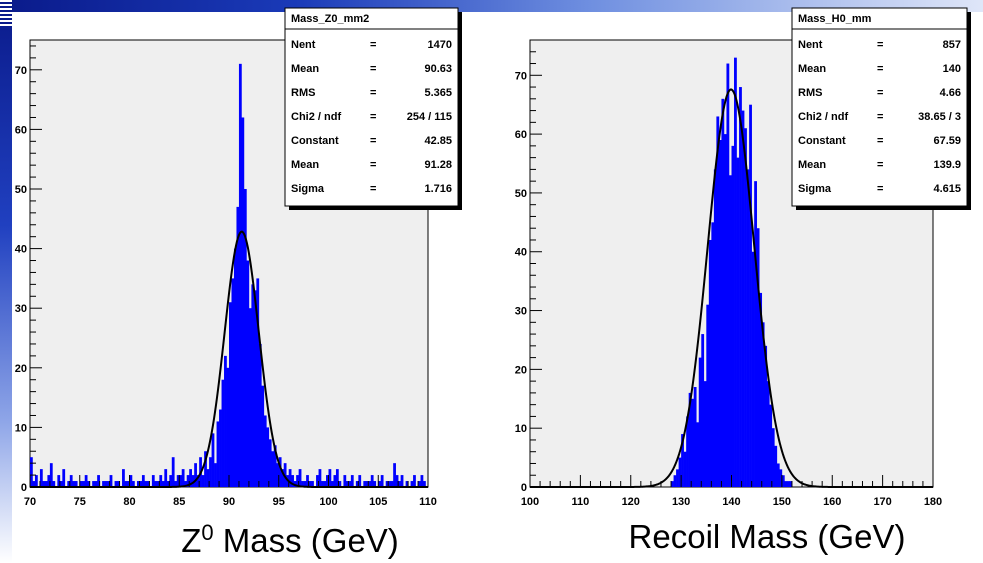  What do you see at coordinates (521, 194) in the screenshot?
I see `y-tick-label: 50` at bounding box center [521, 194].